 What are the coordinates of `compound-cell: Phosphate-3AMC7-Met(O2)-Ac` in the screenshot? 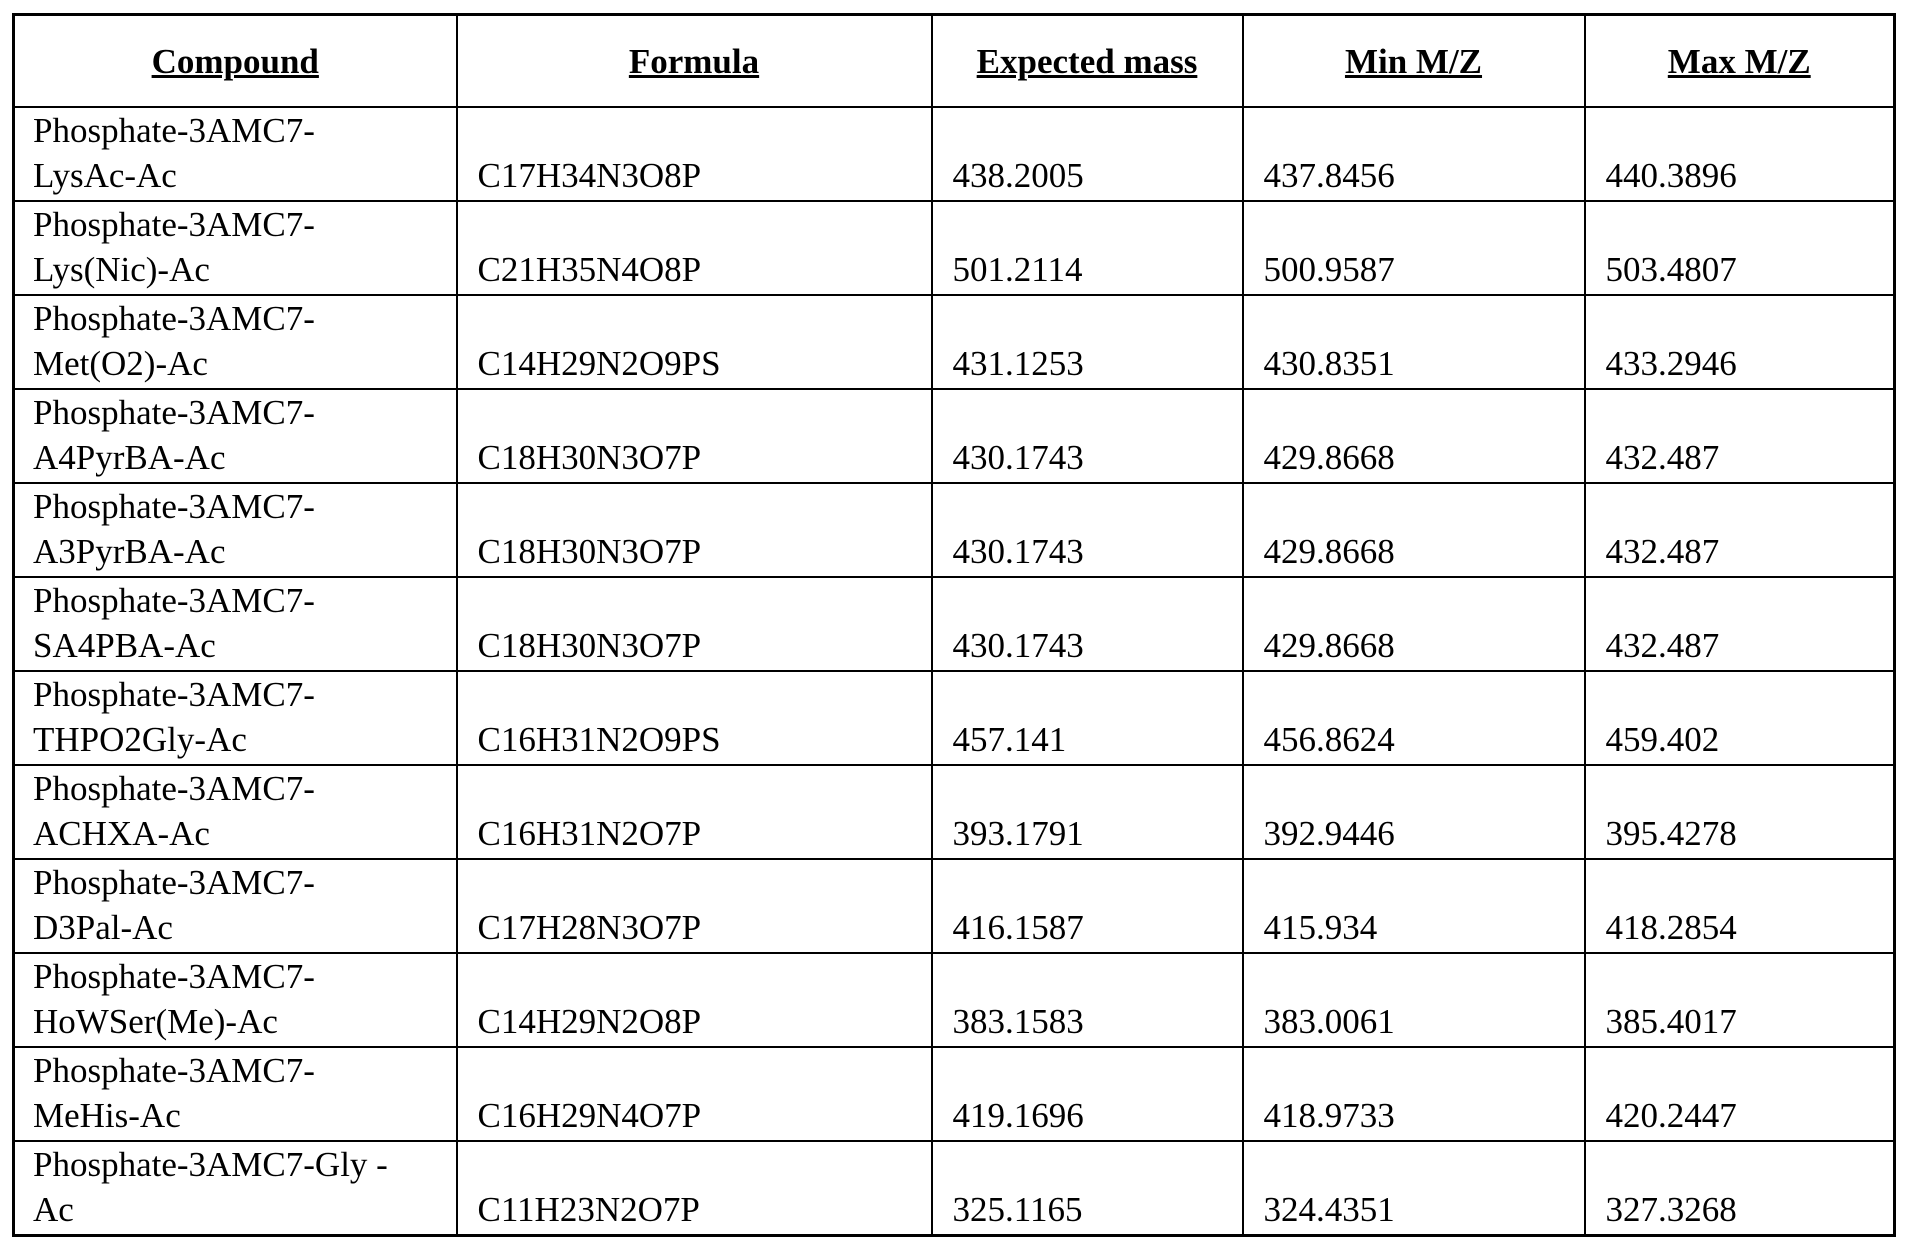 It's located at (235, 342).